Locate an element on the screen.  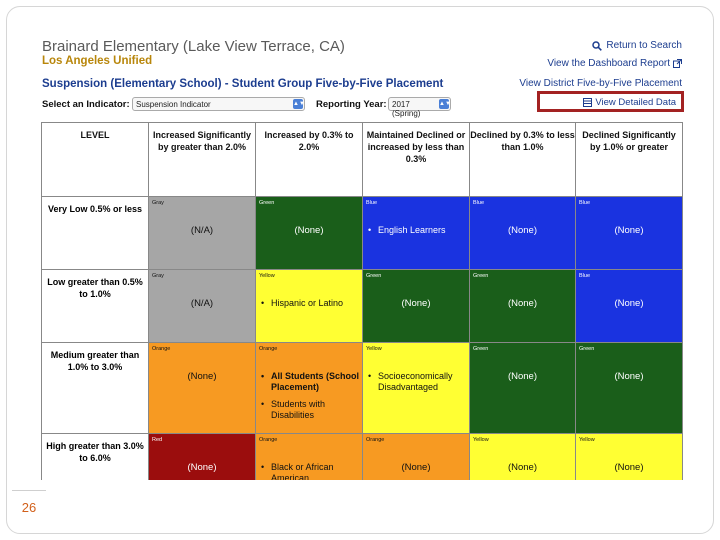
table-icon is located at coordinates (588, 102).